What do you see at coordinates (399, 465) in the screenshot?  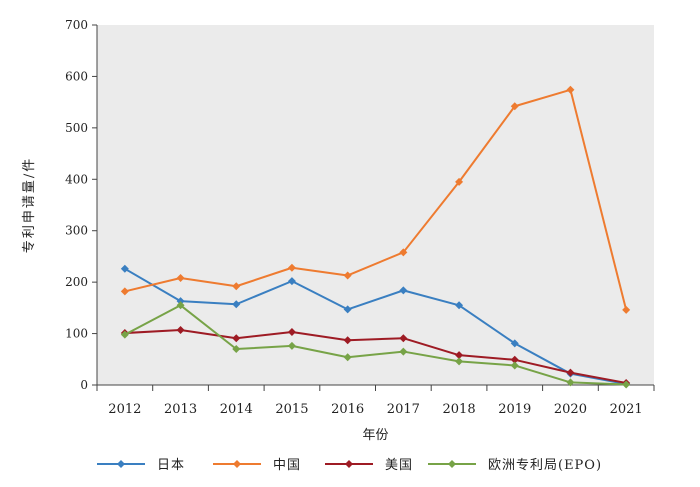 I see `legend-label: 美国` at bounding box center [399, 465].